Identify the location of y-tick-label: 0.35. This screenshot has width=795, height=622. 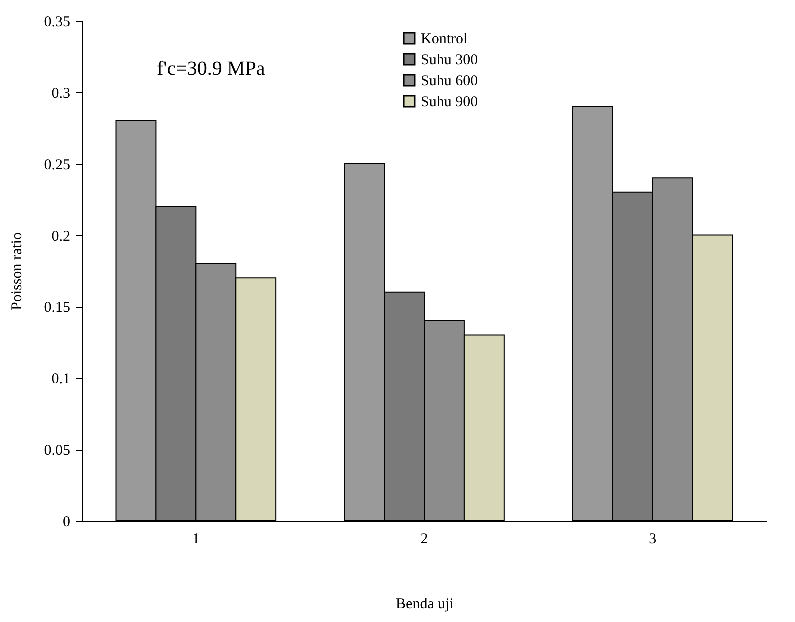
(57, 22).